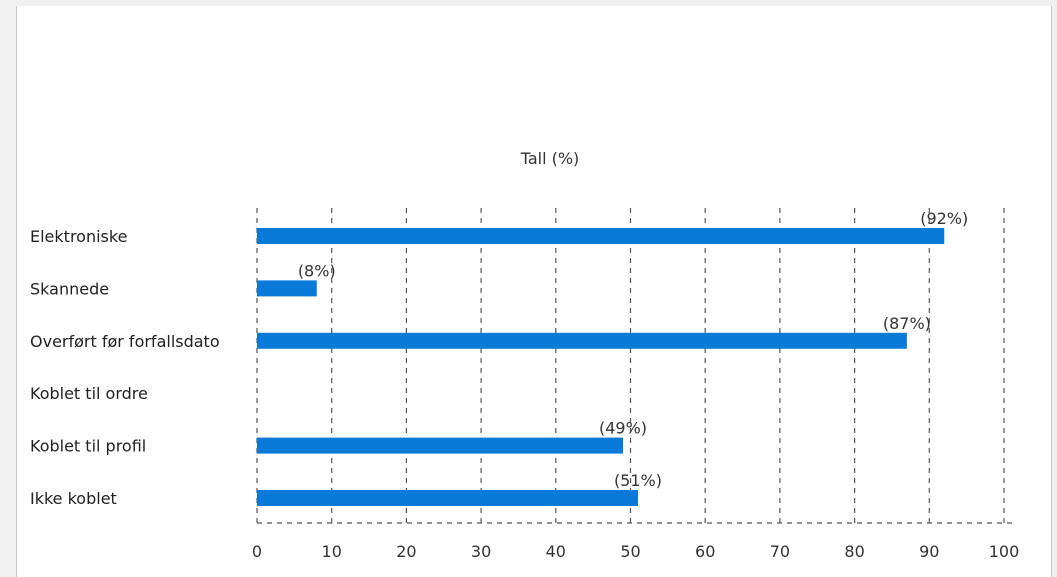 The width and height of the screenshot is (1057, 577). I want to click on x-tick-label: 100, so click(1004, 551).